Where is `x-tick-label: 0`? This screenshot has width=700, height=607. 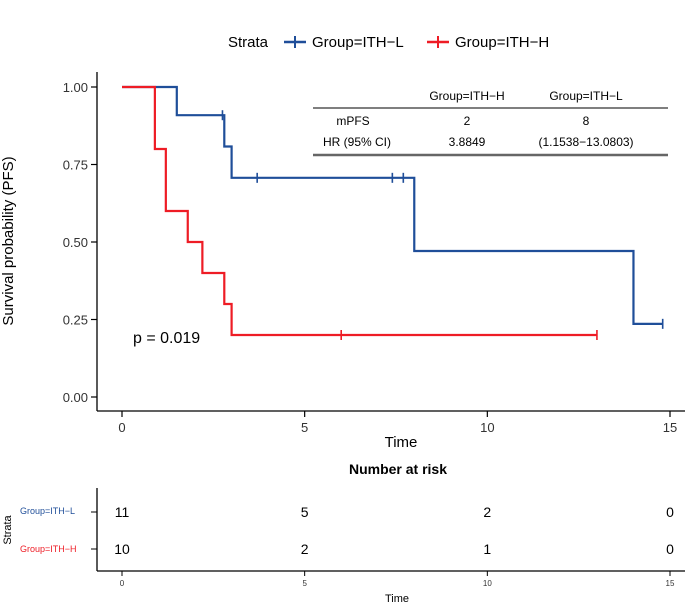
x-tick-label: 0 is located at coordinates (121, 427).